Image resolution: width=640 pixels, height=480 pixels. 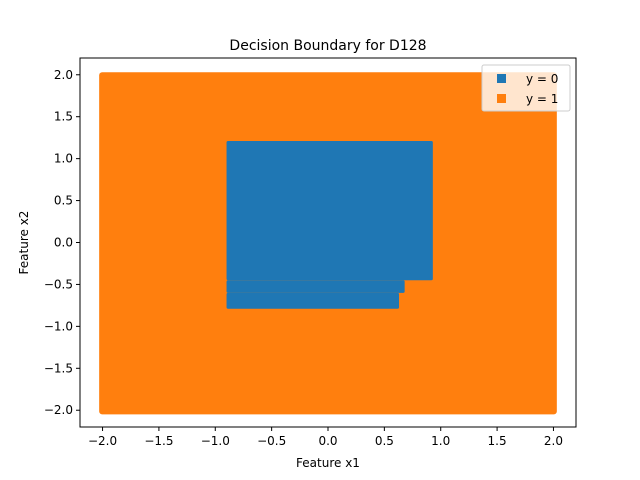 What do you see at coordinates (327, 441) in the screenshot?
I see `x-tick-label: 0.0` at bounding box center [327, 441].